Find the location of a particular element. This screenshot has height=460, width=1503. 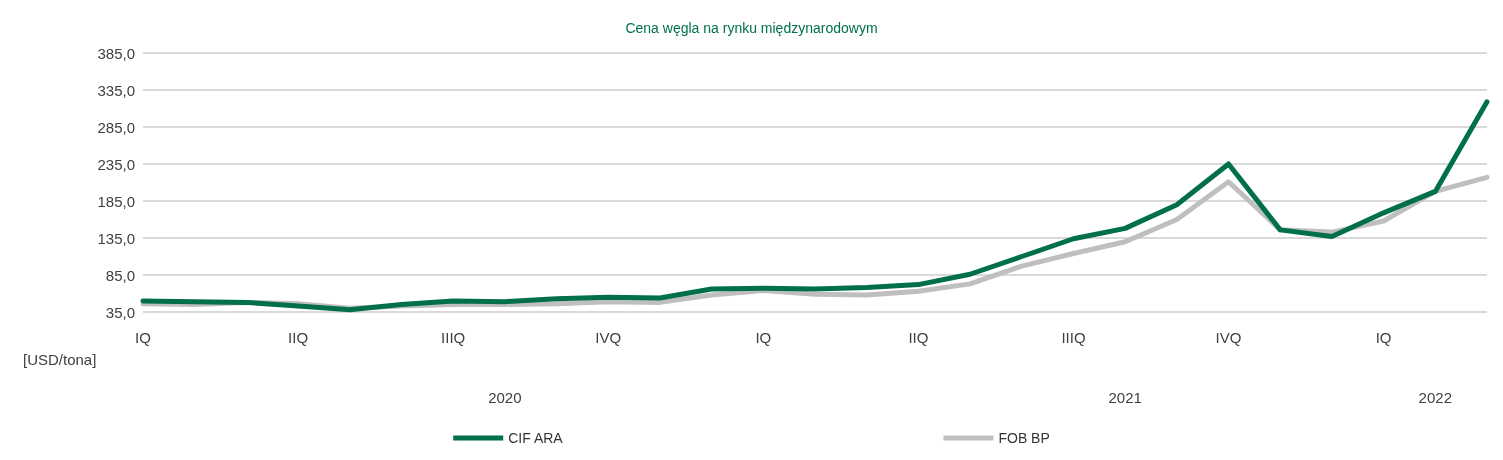

y-tick-label: 235,0 is located at coordinates (116, 164).